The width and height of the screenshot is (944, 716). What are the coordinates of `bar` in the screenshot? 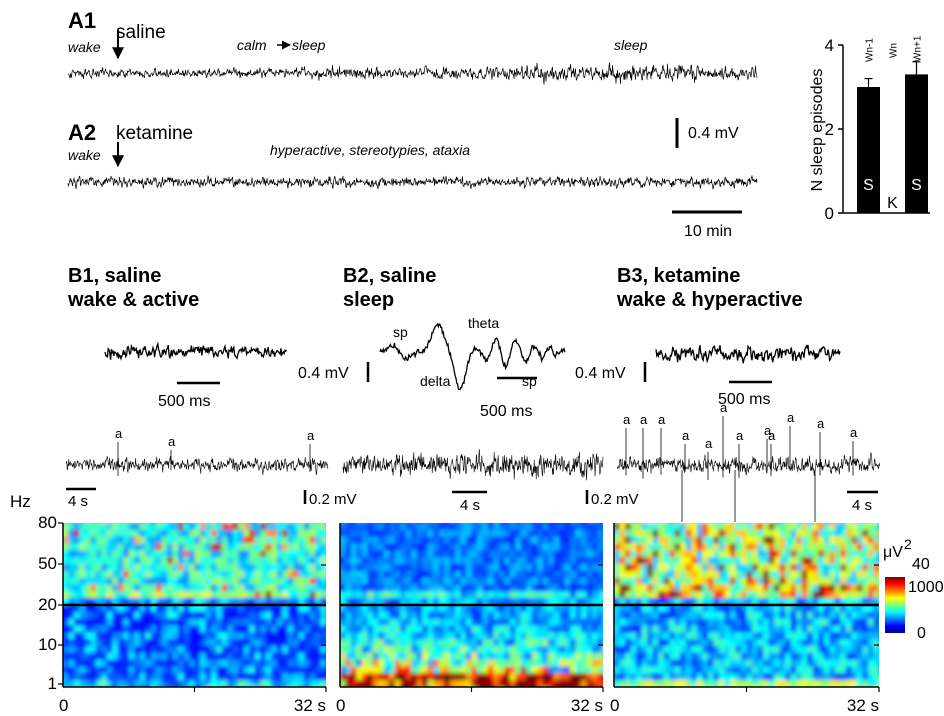 It's located at (868, 150).